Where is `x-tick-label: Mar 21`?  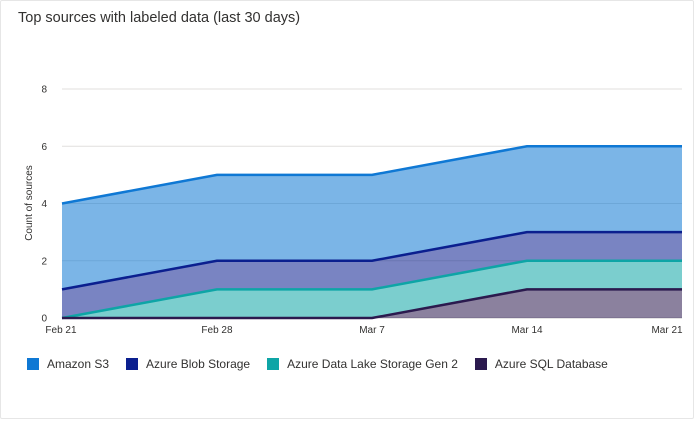 x-tick-label: Mar 21 is located at coordinates (667, 330).